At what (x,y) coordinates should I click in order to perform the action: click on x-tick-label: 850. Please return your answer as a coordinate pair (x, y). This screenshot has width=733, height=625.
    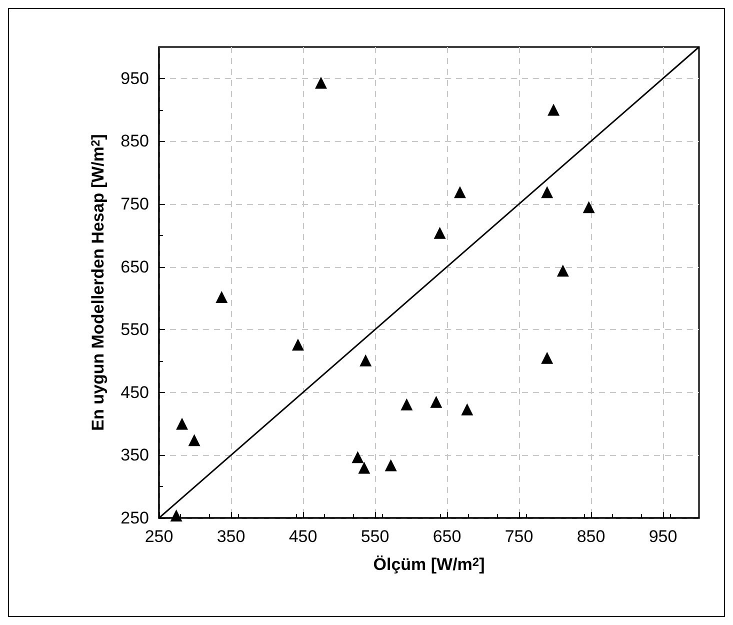
    Looking at the image, I should click on (591, 536).